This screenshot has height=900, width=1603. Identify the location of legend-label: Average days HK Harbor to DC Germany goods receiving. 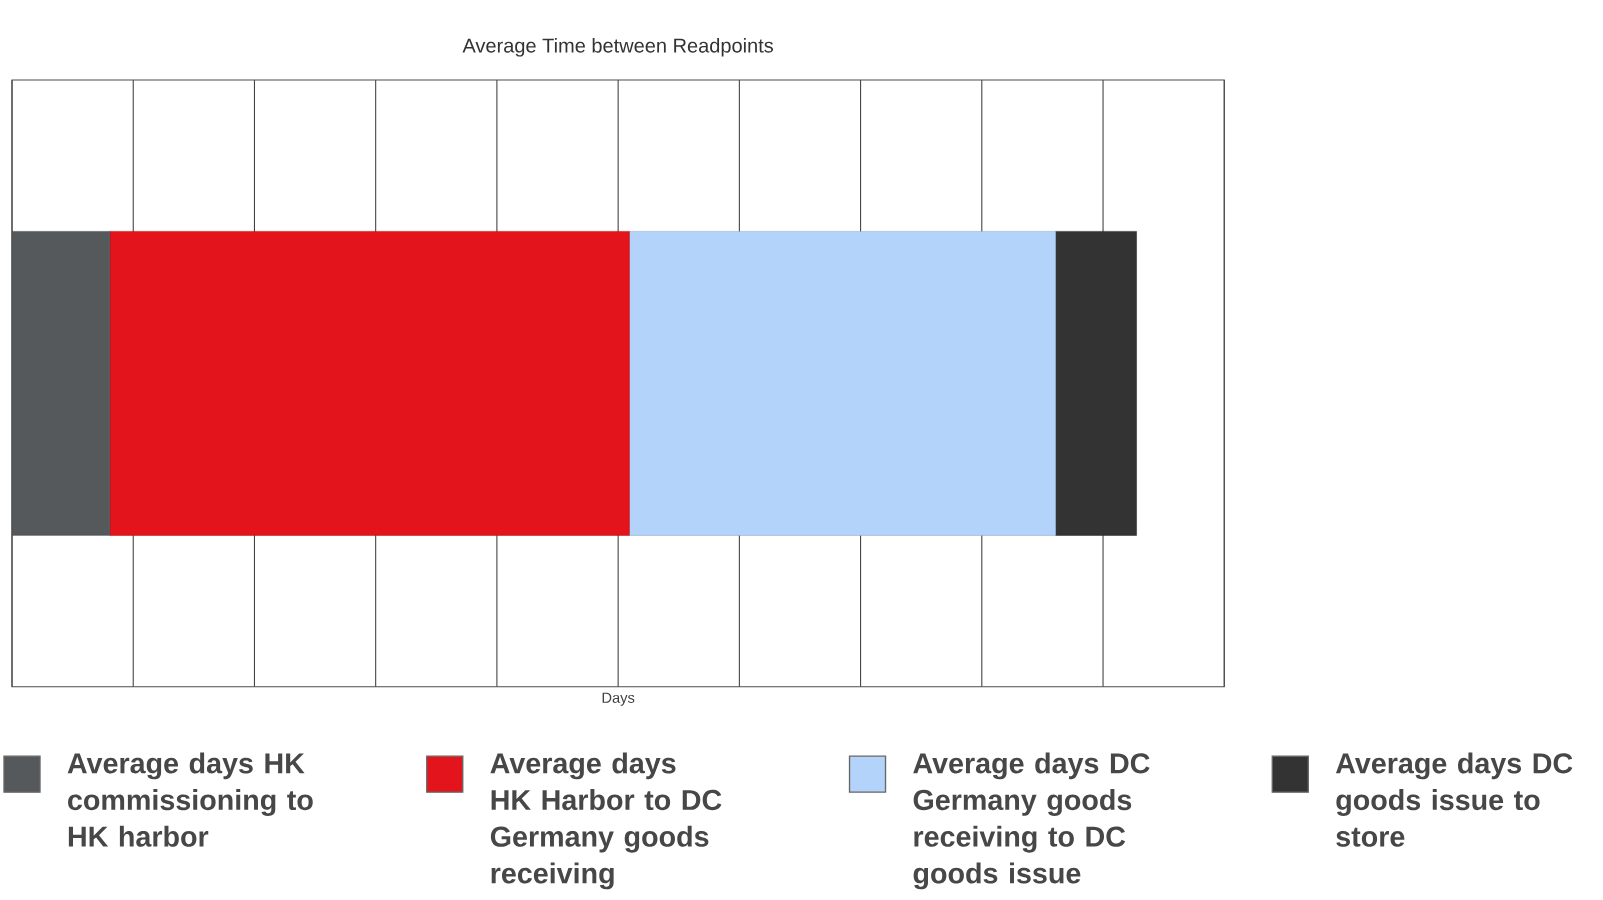
(606, 821).